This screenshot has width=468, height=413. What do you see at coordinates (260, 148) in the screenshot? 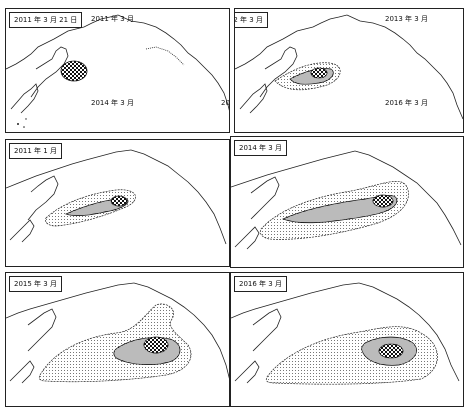
I see `panel-date-label: 2014 年 3 月` at bounding box center [260, 148].